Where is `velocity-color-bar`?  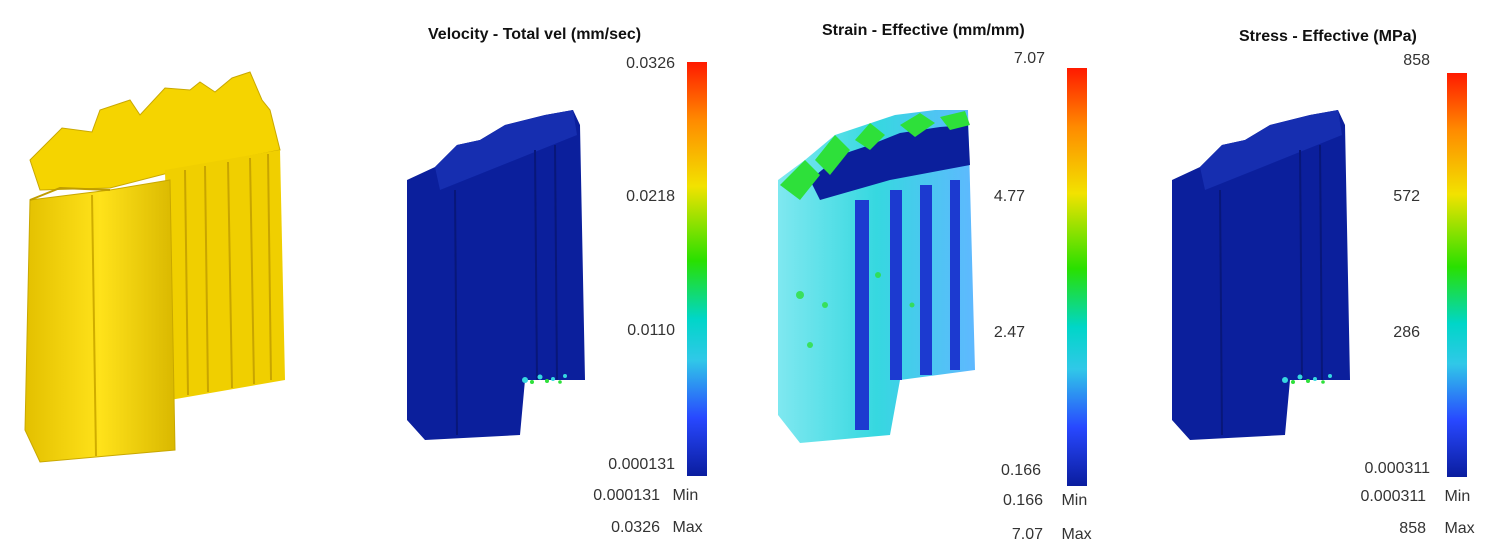 velocity-color-bar is located at coordinates (697, 269).